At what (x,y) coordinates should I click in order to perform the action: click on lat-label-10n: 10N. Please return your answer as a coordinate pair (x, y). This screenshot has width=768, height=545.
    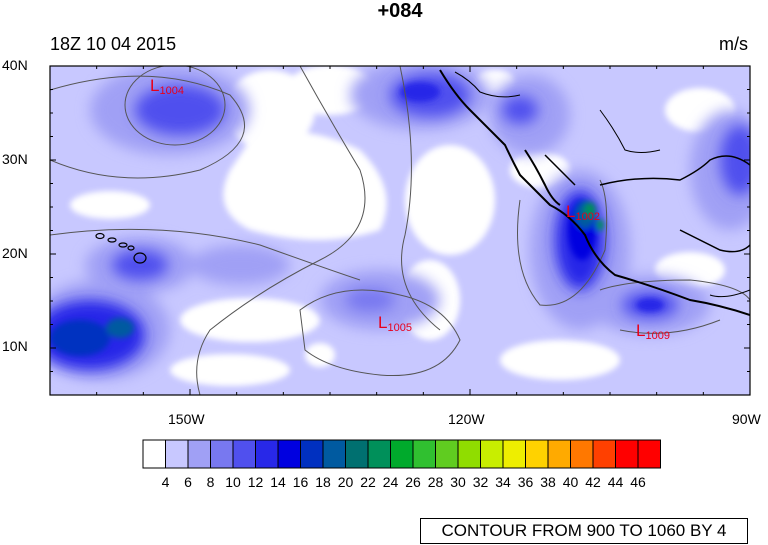
    Looking at the image, I should click on (15, 346).